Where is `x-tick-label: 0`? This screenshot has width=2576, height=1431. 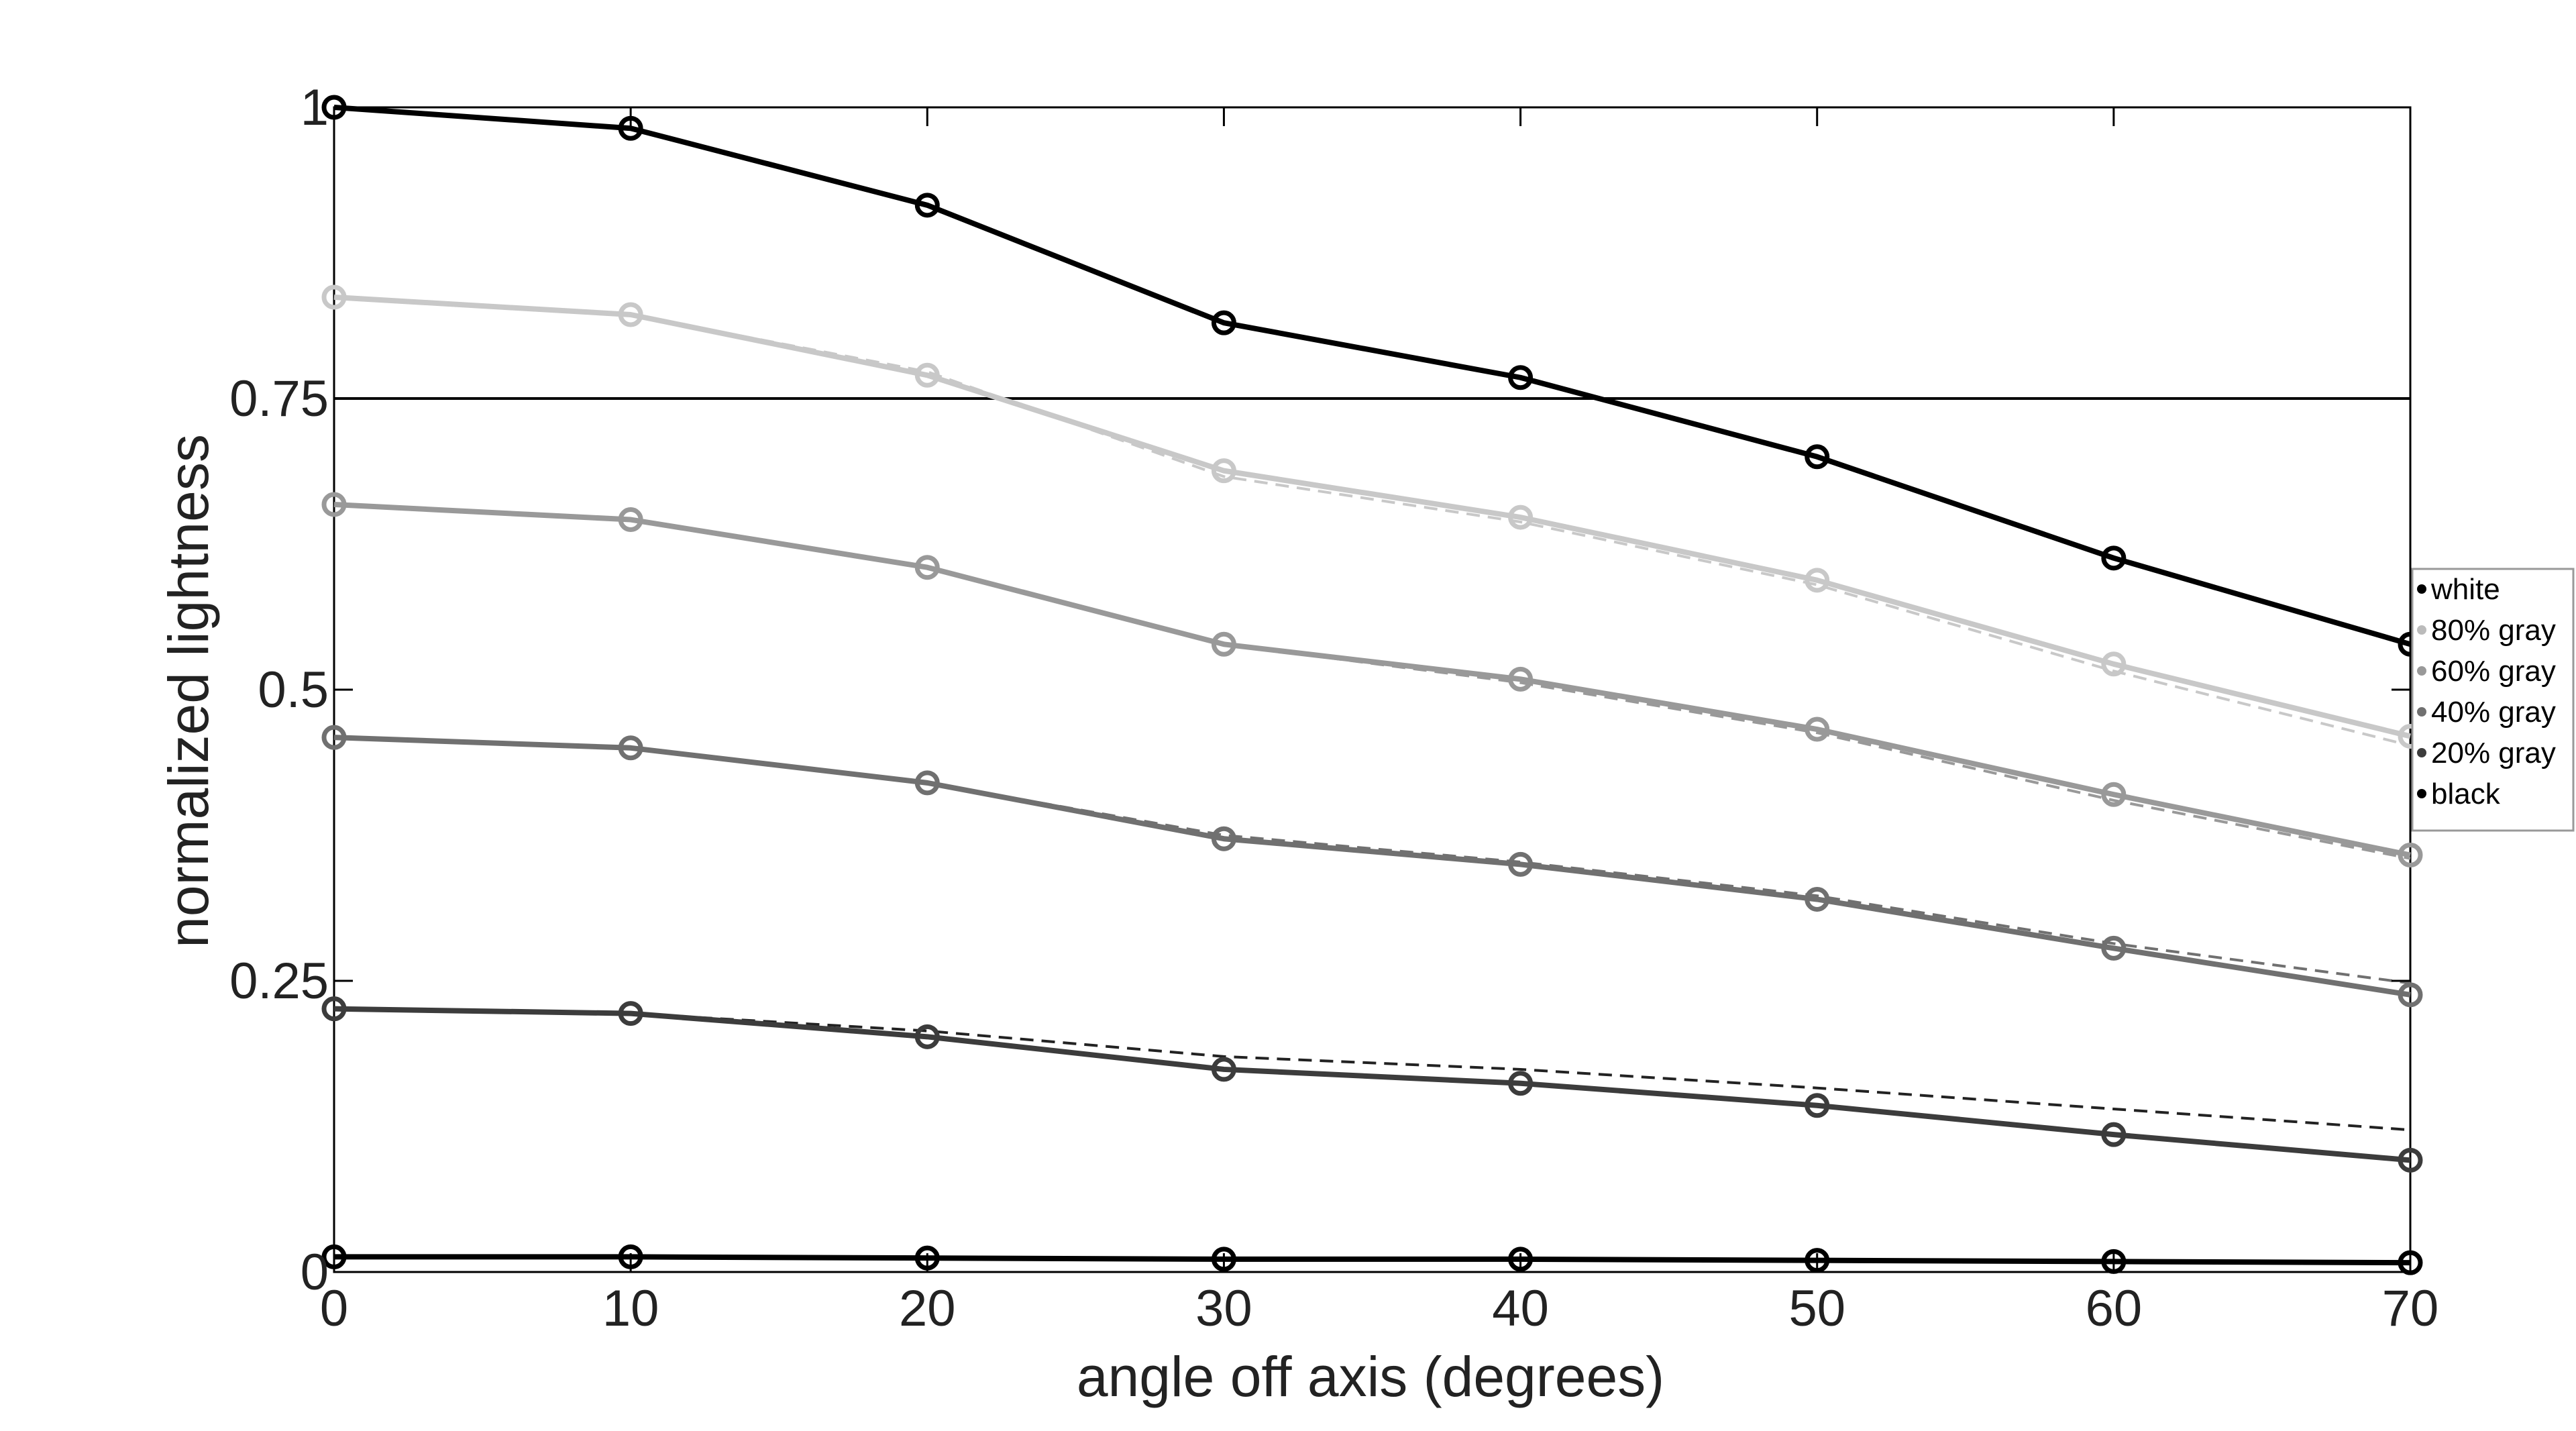 x-tick-label: 0 is located at coordinates (334, 1308).